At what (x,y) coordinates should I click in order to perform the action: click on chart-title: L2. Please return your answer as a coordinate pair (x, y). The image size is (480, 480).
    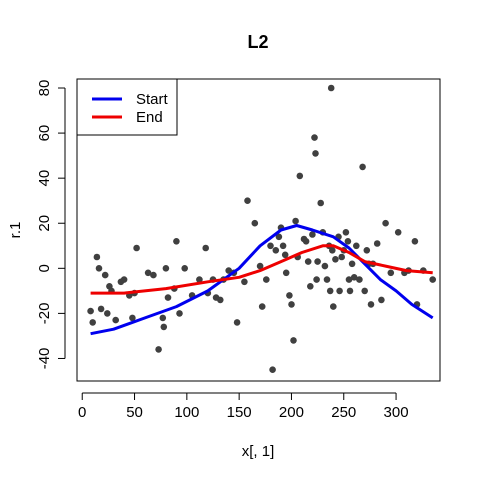
    Looking at the image, I should click on (257, 42).